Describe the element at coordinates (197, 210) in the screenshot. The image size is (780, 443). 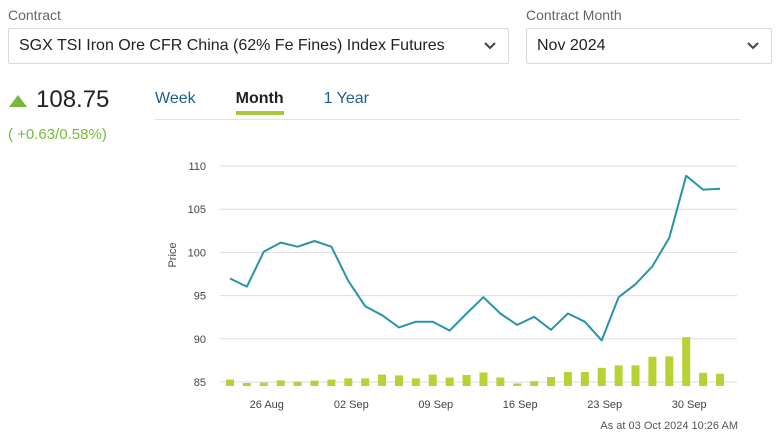
I see `y-tick-label: 105` at that location.